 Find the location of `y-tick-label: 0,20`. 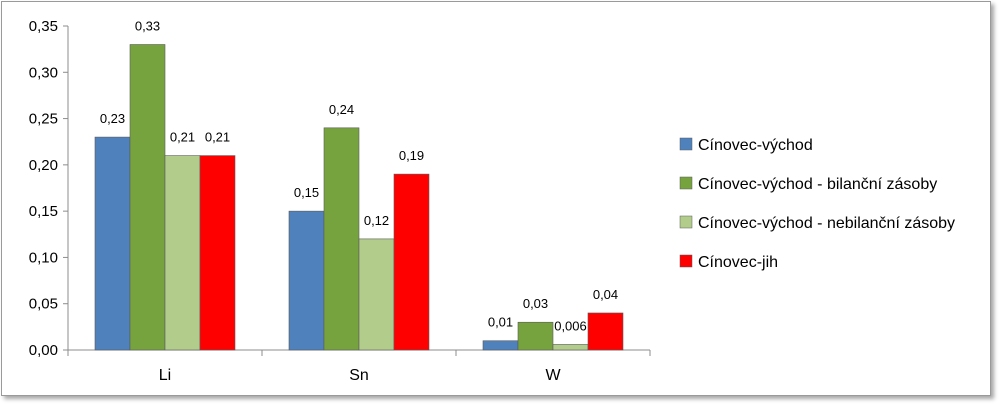

y-tick-label: 0,20 is located at coordinates (43, 165).